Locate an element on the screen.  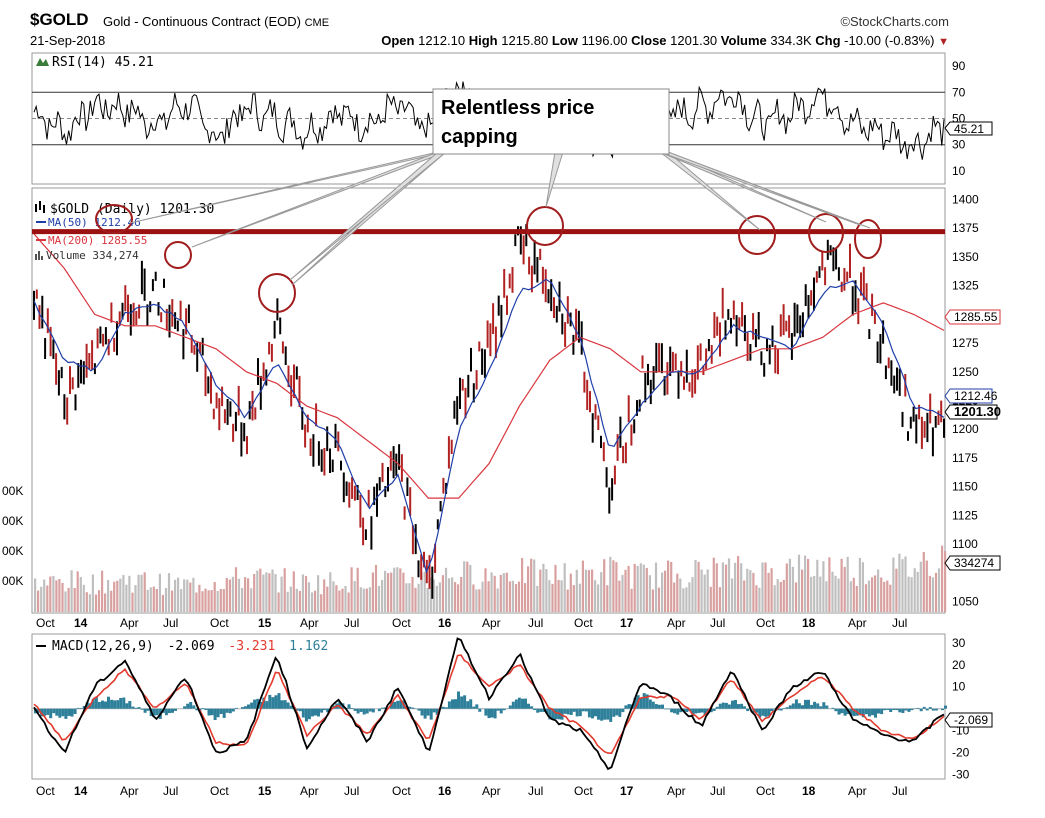
brand-text: ©StockCharts.com is located at coordinates (894, 21).